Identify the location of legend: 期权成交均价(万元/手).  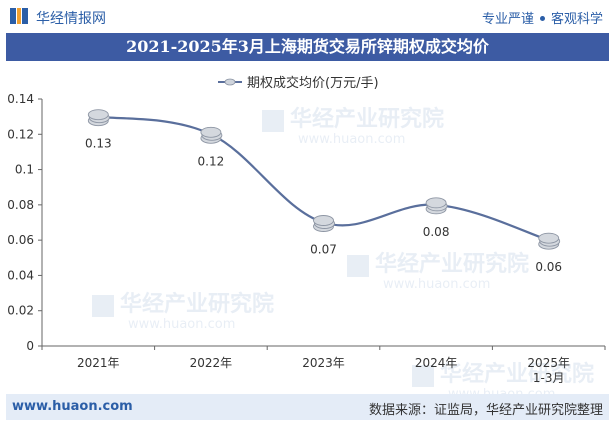
(298, 83).